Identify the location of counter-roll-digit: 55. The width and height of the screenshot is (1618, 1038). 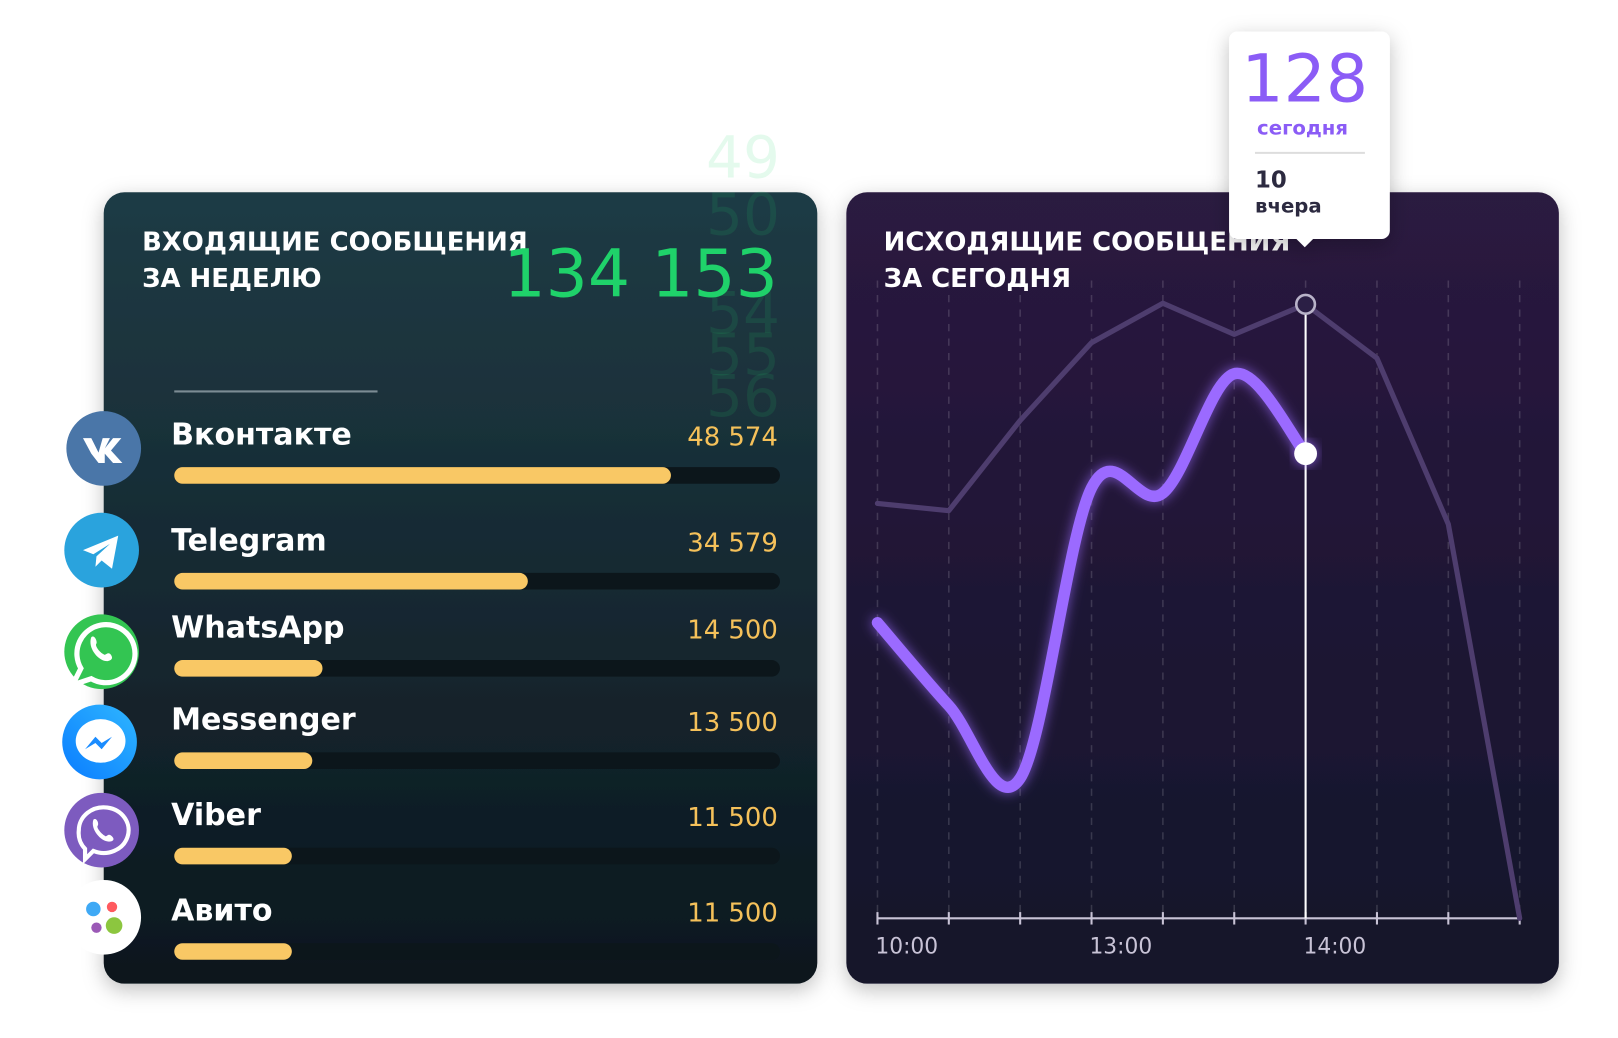
(743, 354).